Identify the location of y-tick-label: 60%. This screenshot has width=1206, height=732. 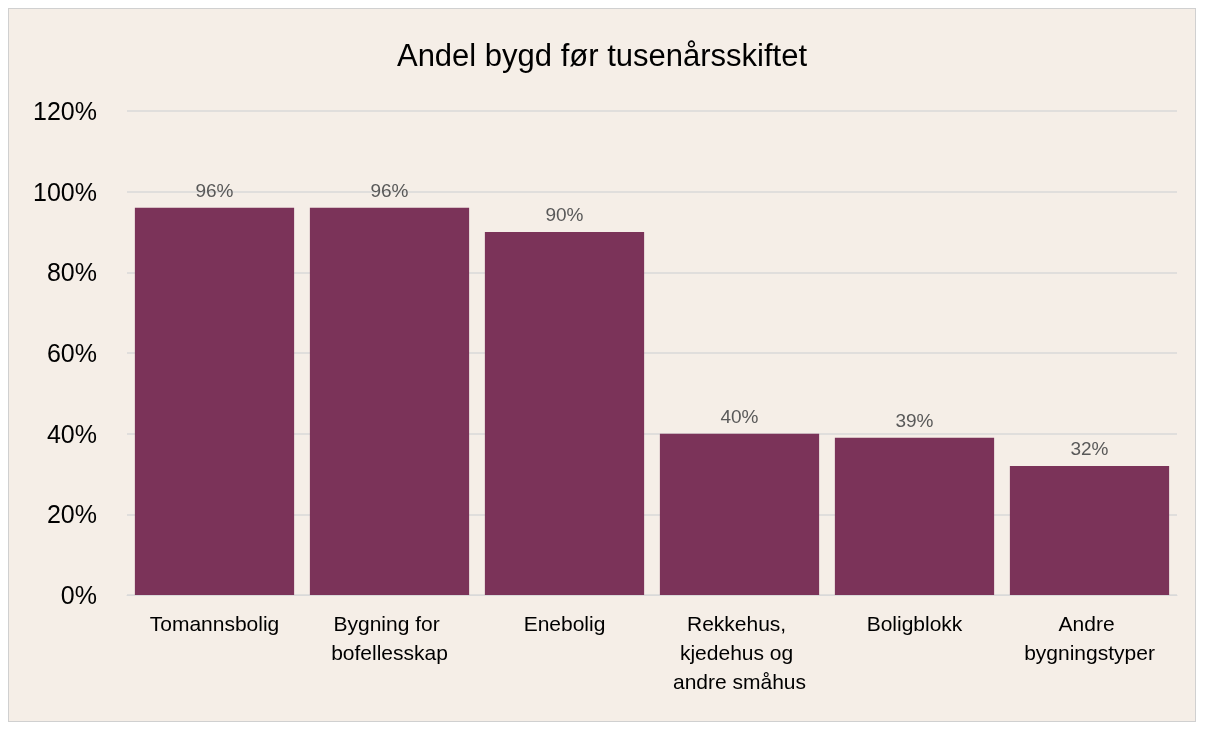
(71, 353).